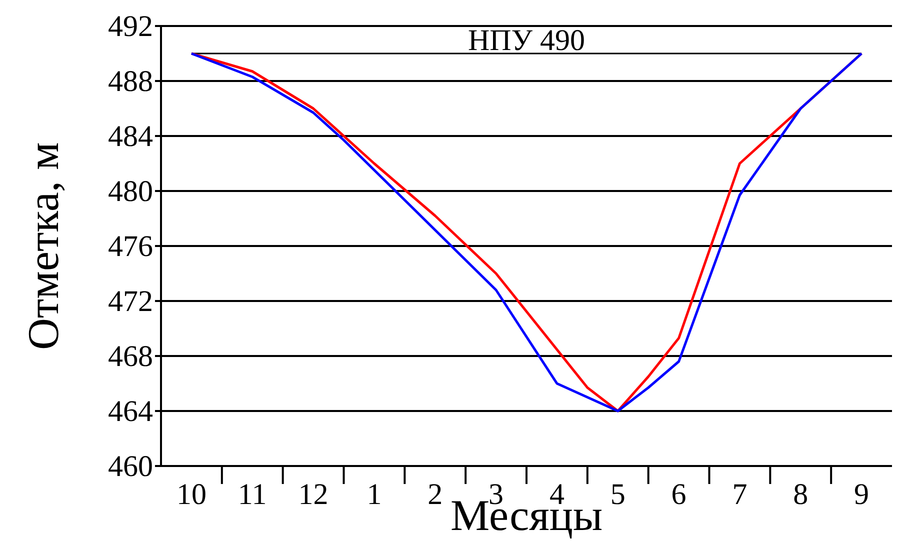 The height and width of the screenshot is (550, 916). What do you see at coordinates (800, 494) in the screenshot?
I see `x-tick-label: 8` at bounding box center [800, 494].